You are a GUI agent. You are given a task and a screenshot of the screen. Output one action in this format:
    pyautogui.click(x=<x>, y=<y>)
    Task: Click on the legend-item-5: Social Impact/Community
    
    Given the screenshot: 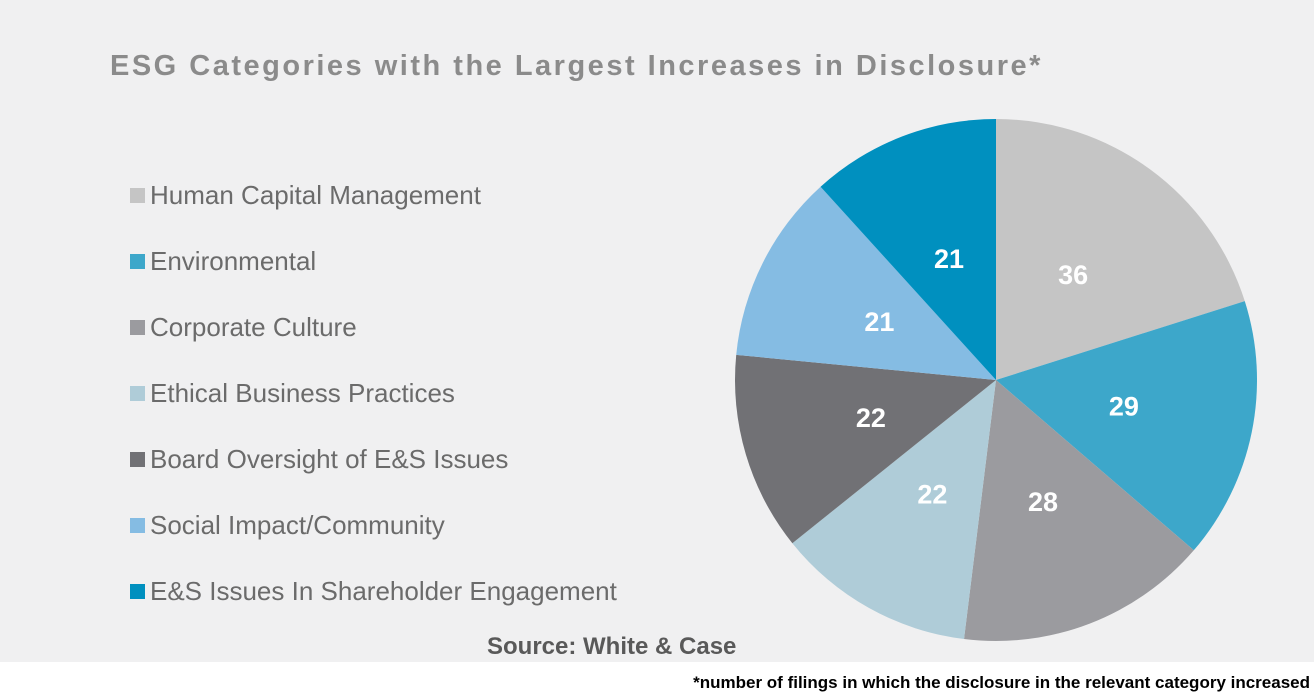 What is the action you would take?
    pyautogui.click(x=373, y=525)
    